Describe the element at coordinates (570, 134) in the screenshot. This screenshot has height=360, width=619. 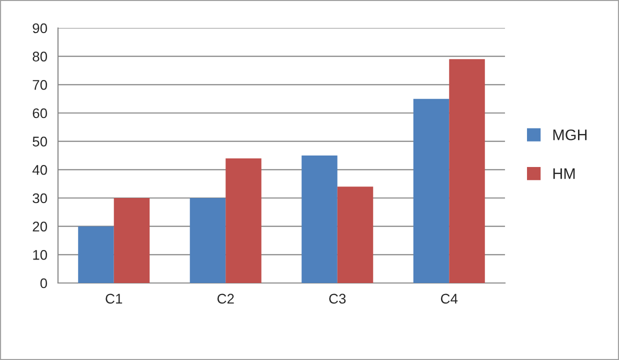
I see `legend-label: MGH` at that location.